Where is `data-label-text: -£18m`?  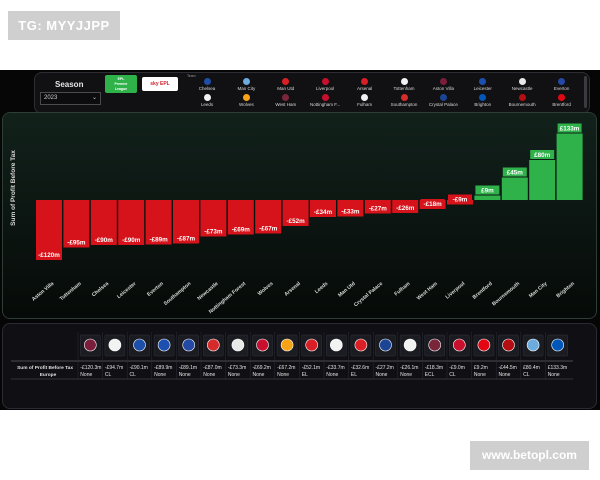
data-label-text: -£18m is located at coordinates (432, 204).